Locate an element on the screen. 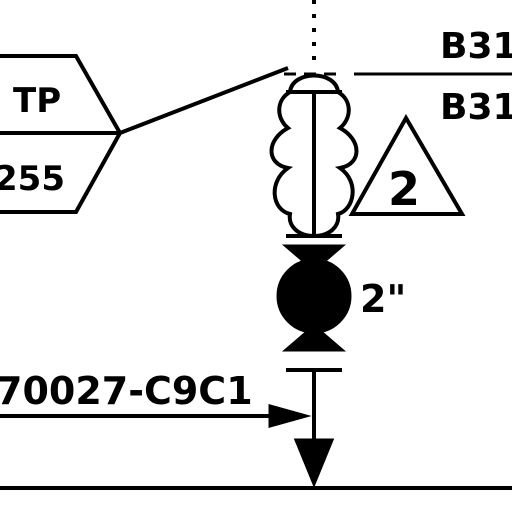 The image size is (512, 512). tag-bottom-label: 255 is located at coordinates (32, 179).